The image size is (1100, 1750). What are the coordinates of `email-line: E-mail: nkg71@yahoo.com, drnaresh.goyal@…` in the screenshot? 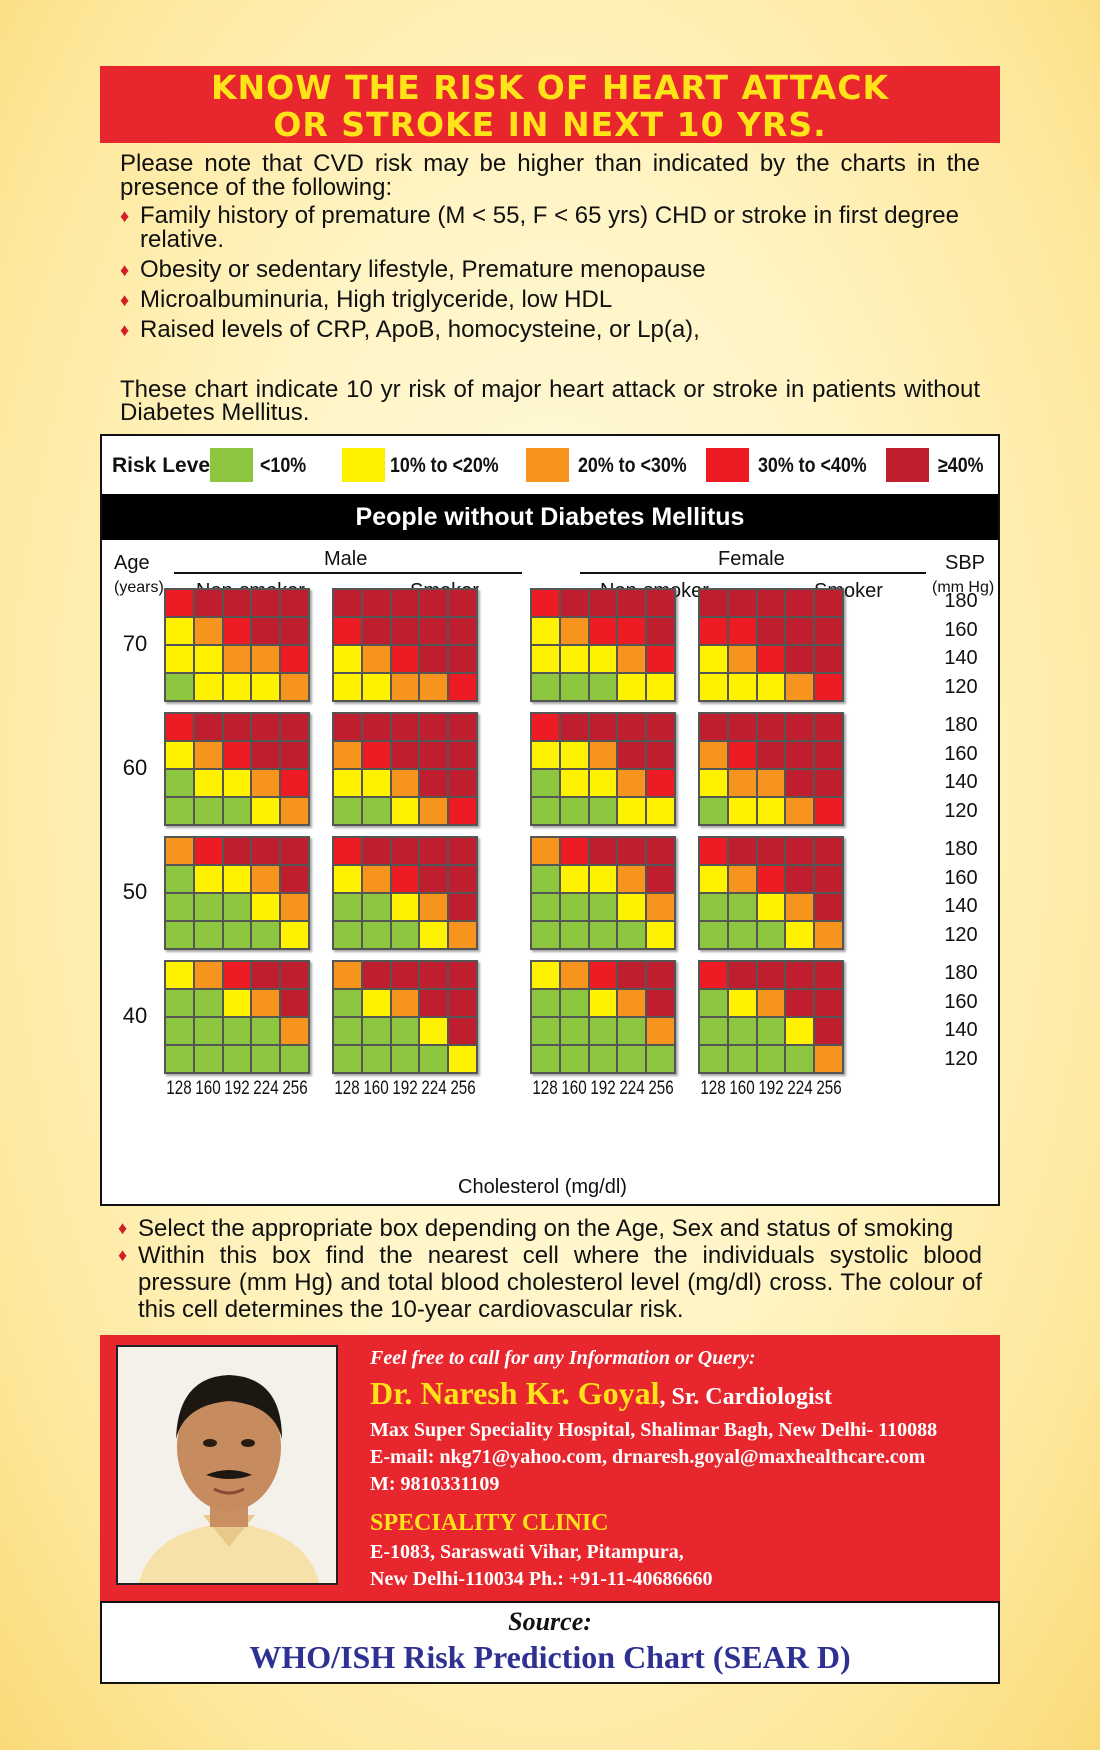 It's located at (648, 1457).